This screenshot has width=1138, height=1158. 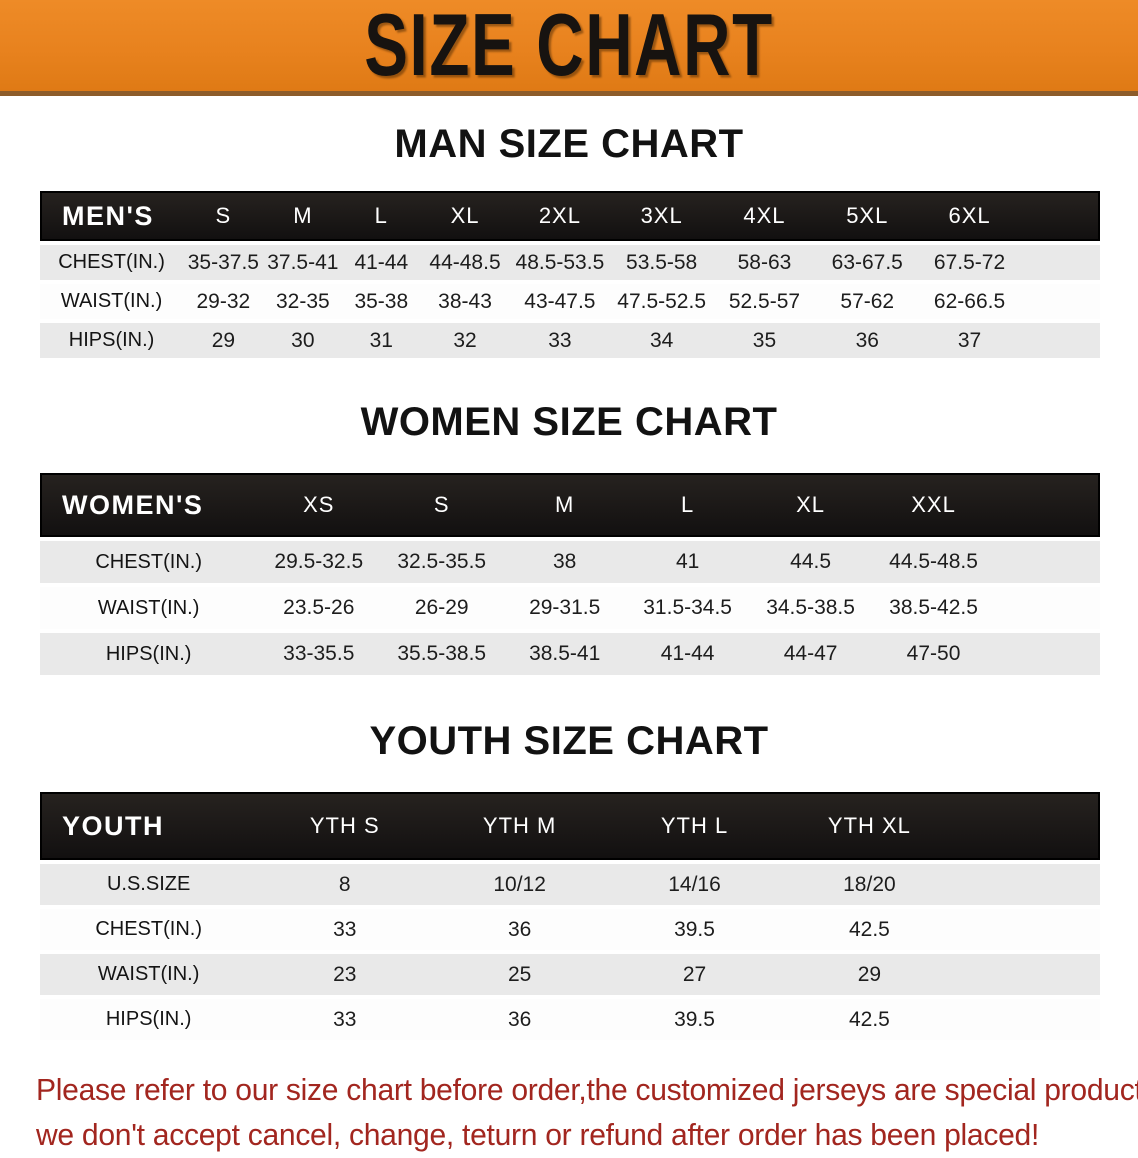 What do you see at coordinates (662, 216) in the screenshot?
I see `column-header: 3XL` at bounding box center [662, 216].